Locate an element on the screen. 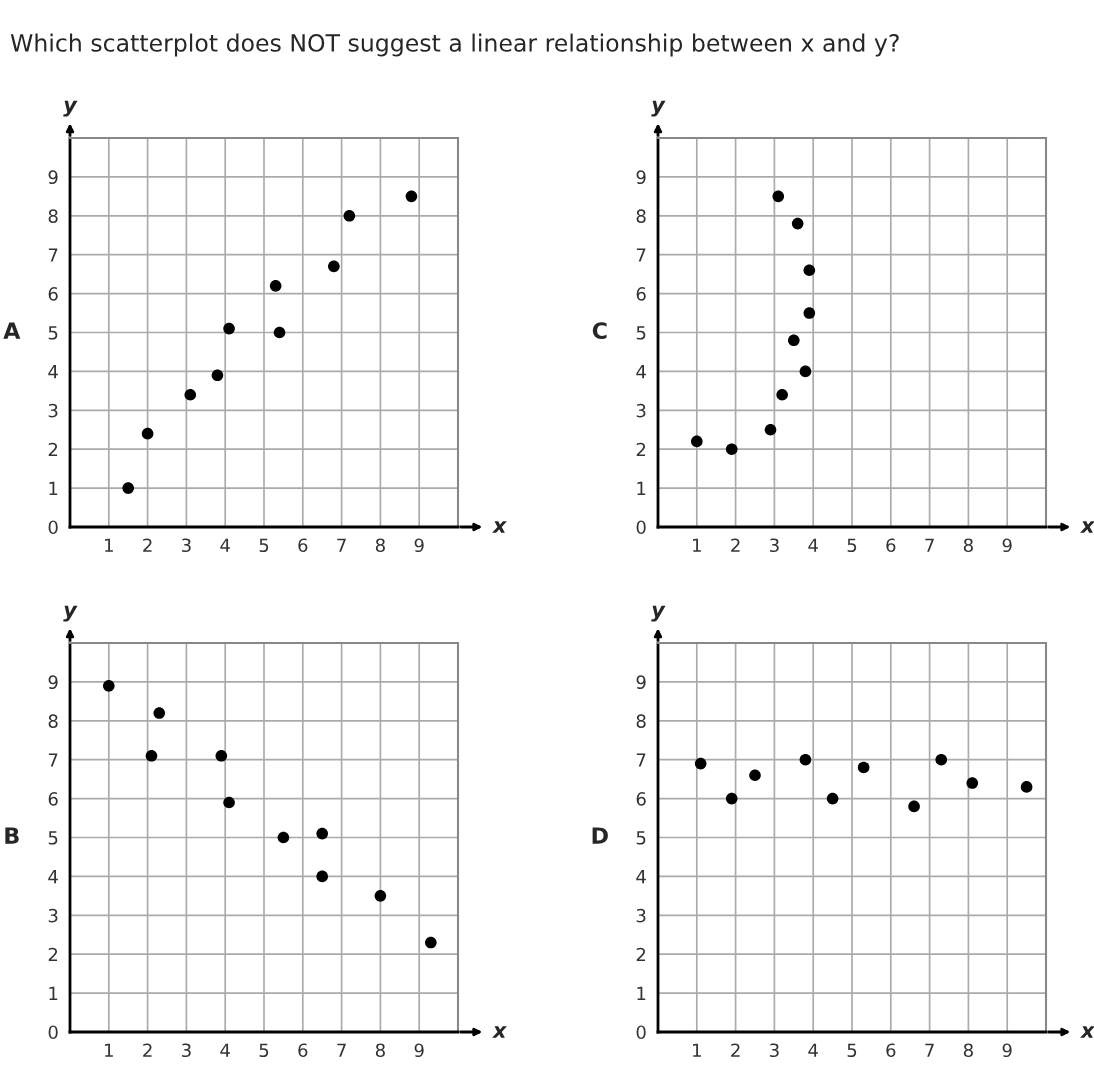 The height and width of the screenshot is (1091, 1094). text: D is located at coordinates (600, 835).